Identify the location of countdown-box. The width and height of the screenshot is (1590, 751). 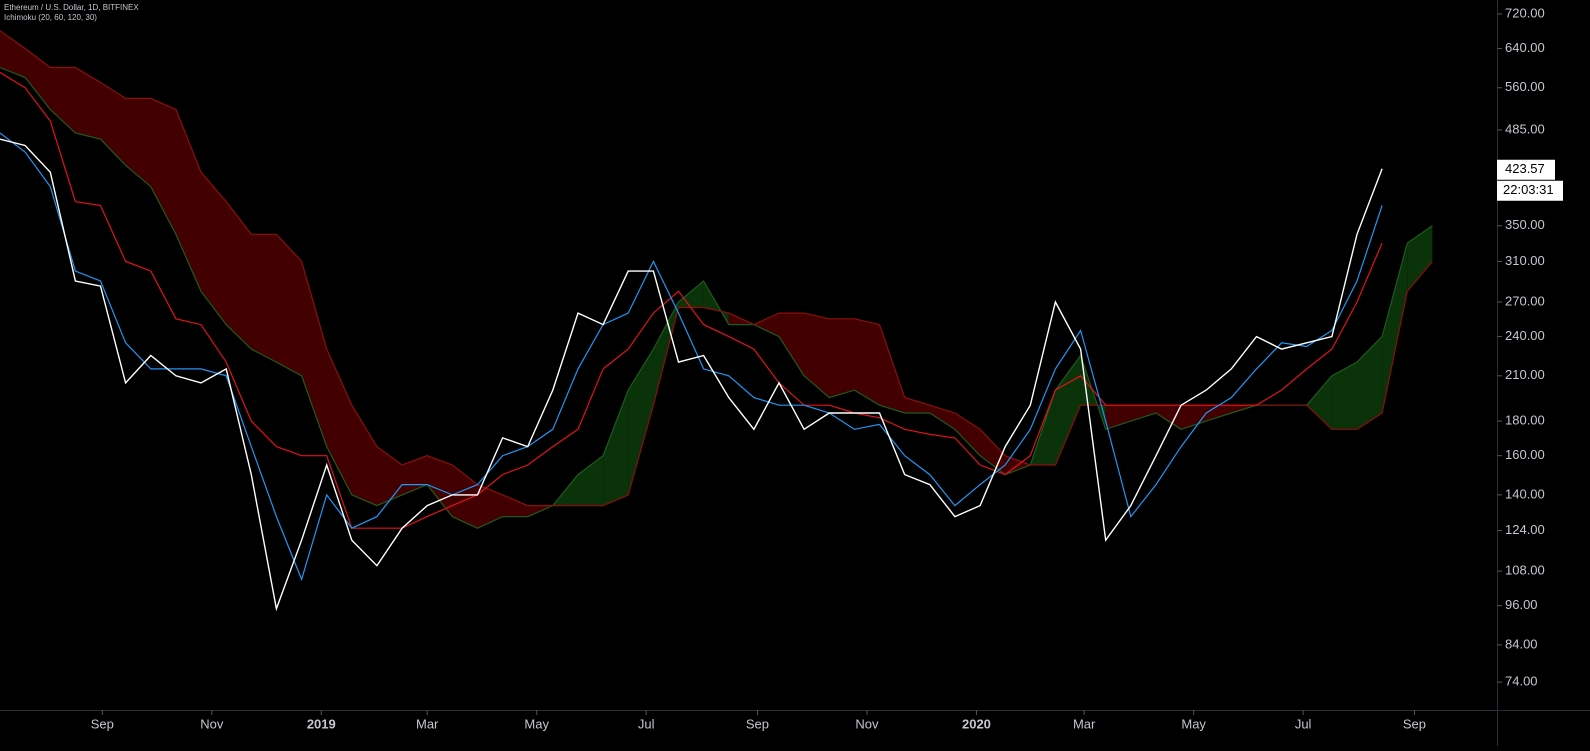
(1530, 190).